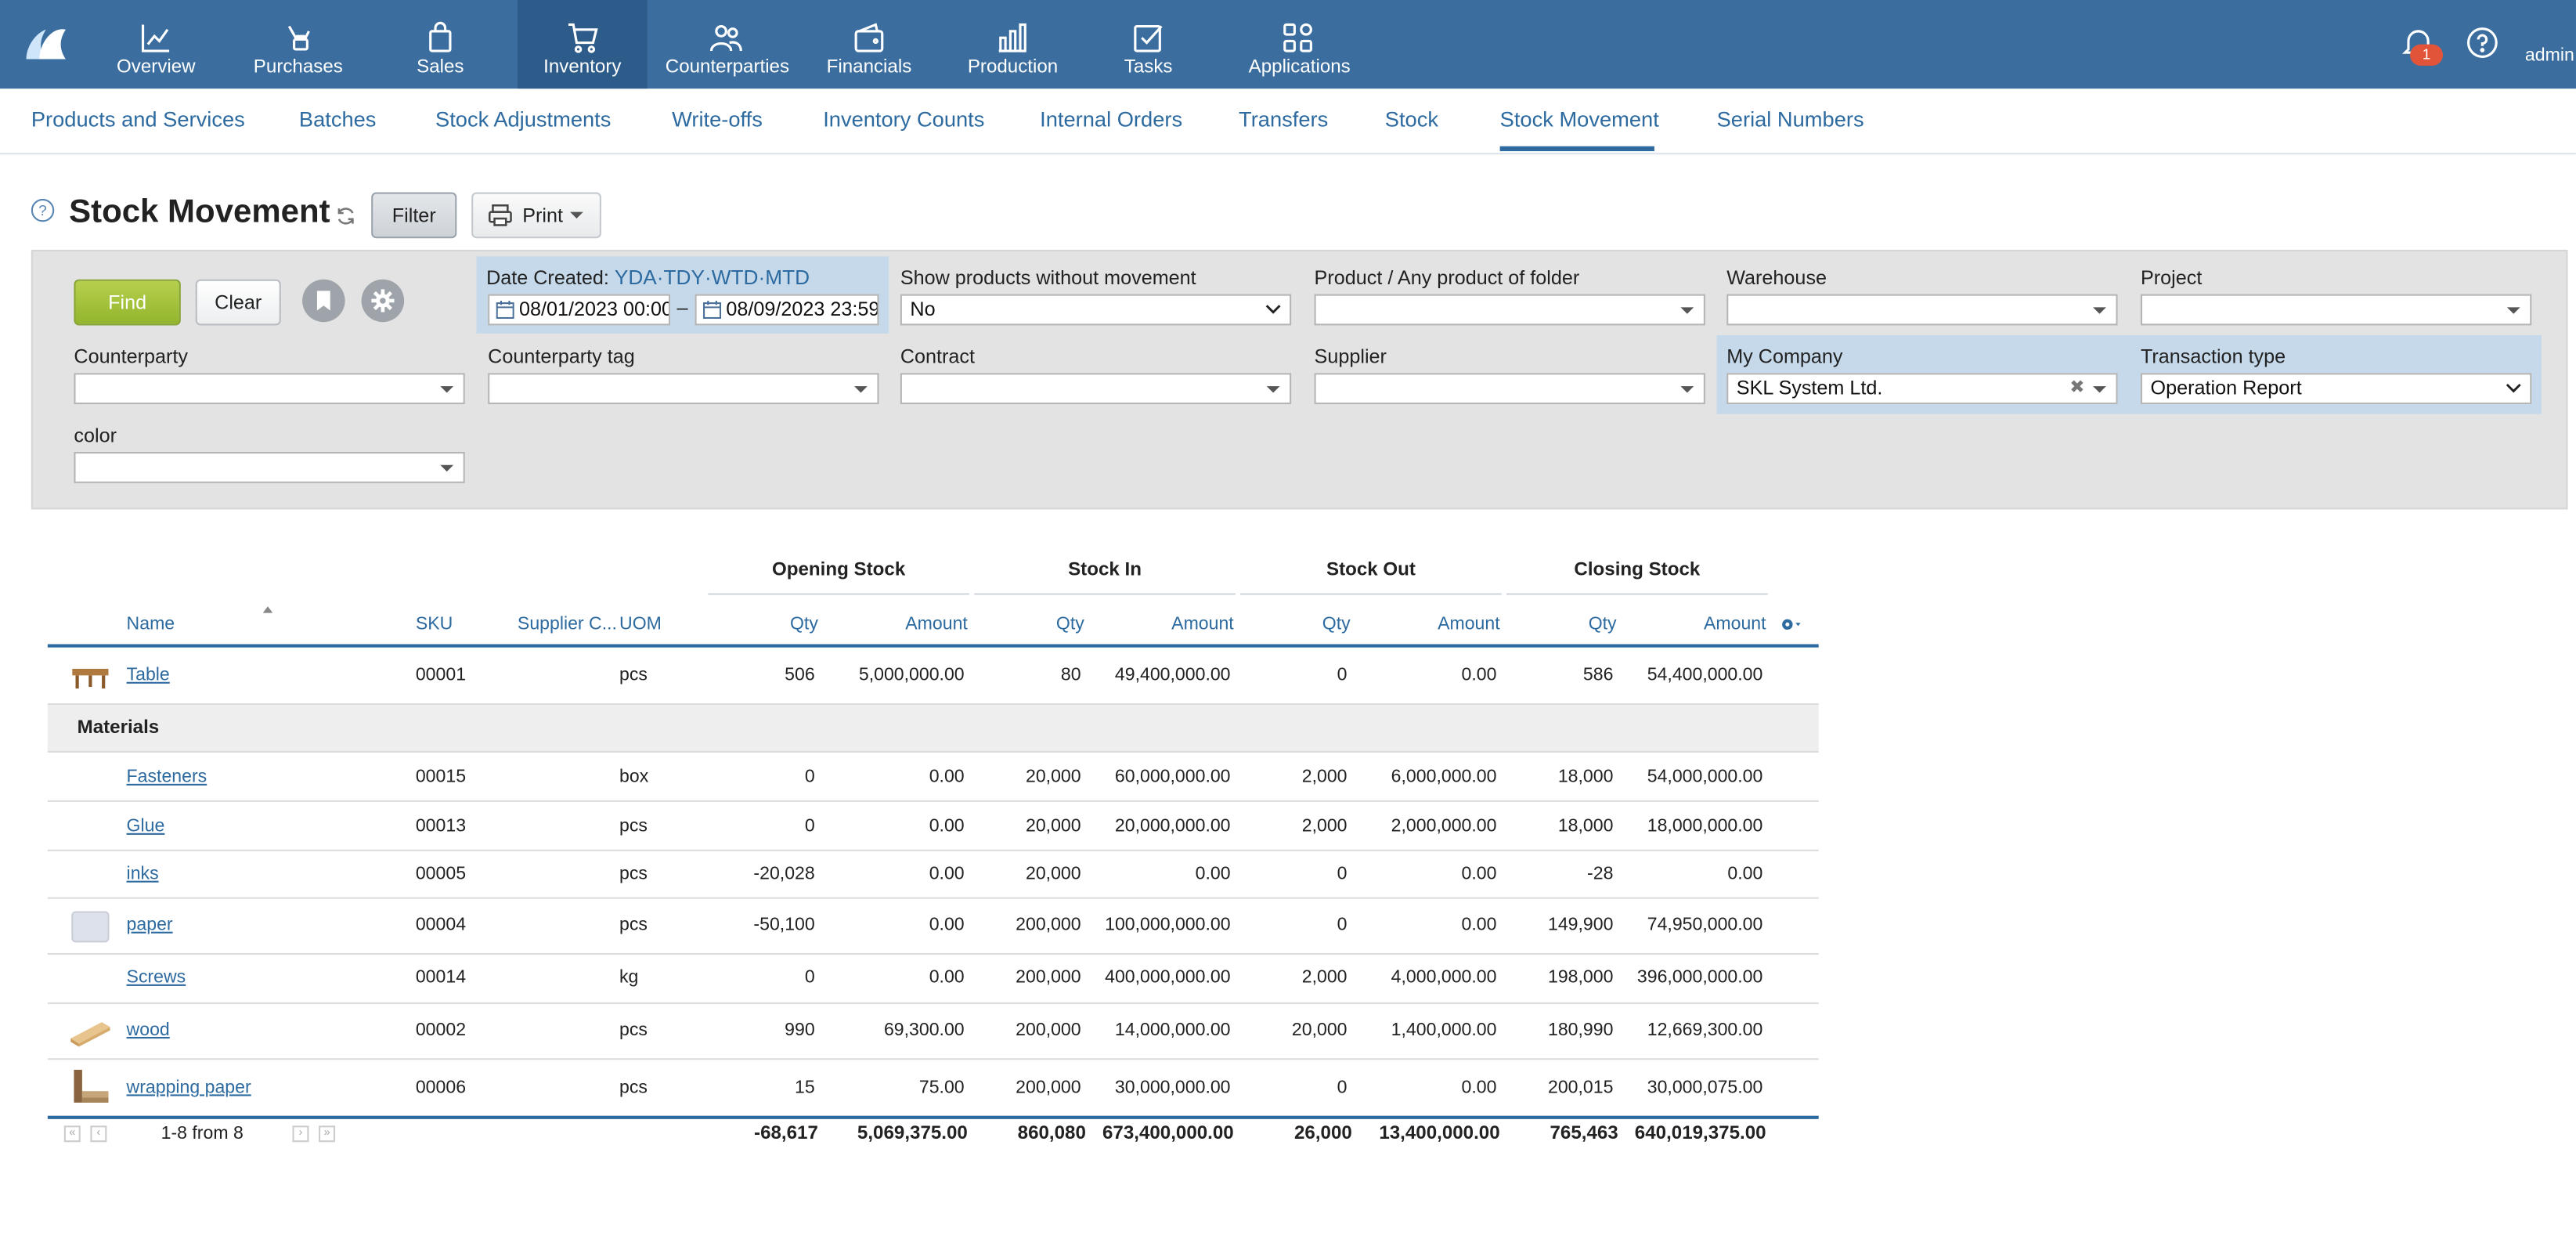 This screenshot has height=1257, width=2576. Describe the element at coordinates (43, 210) in the screenshot. I see `page-help-icon: ?` at that location.